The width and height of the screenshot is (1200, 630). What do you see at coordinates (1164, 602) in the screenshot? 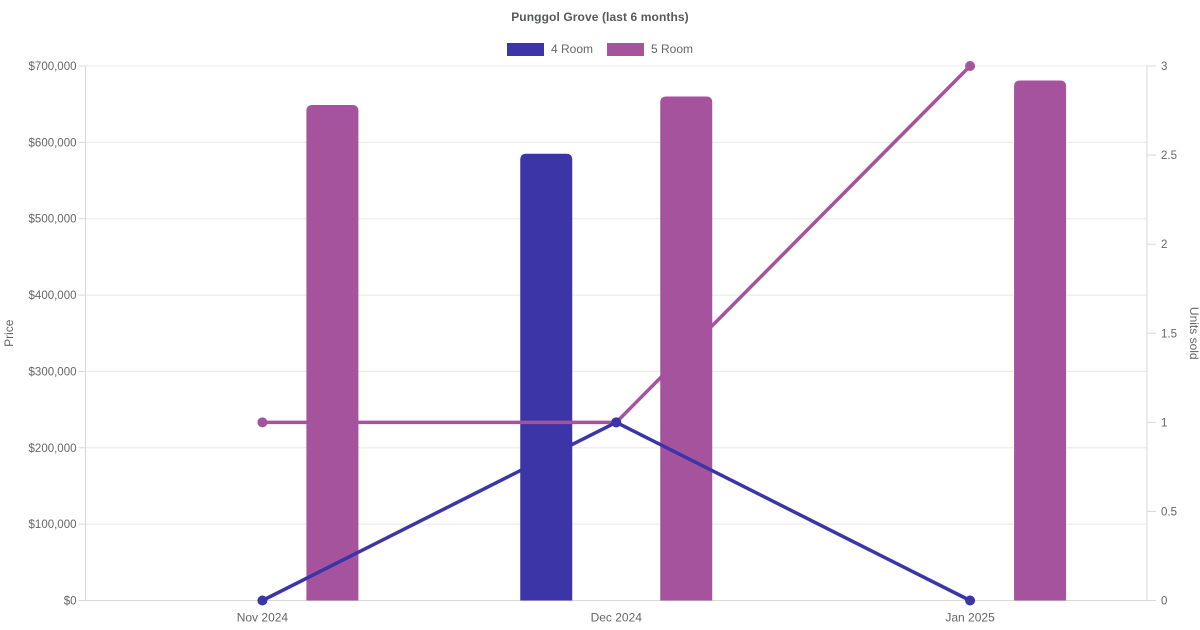
I see `units-tick-label: 0` at bounding box center [1164, 602].